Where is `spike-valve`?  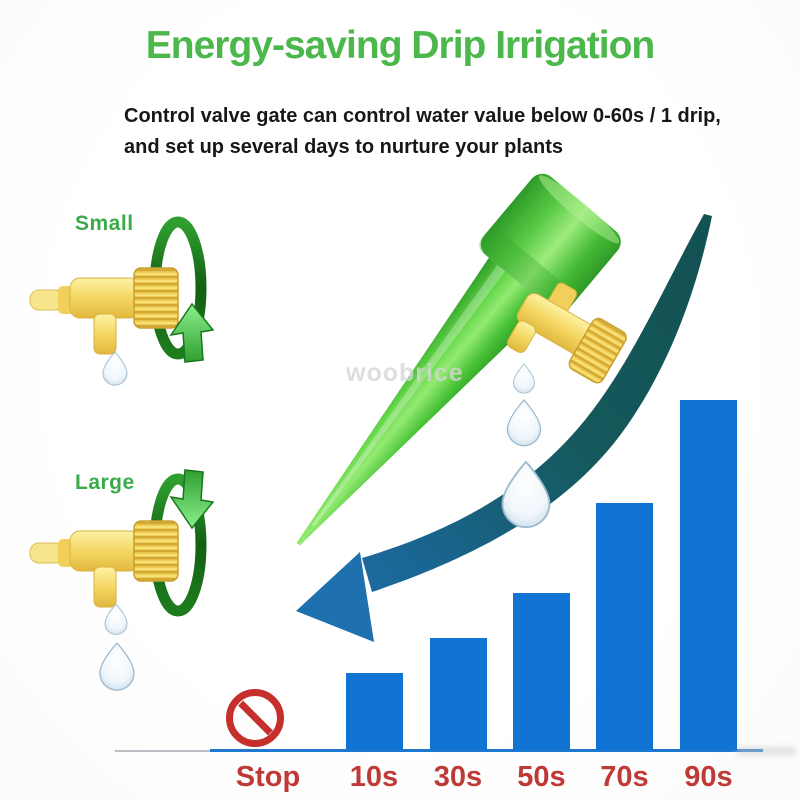
spike-valve is located at coordinates (567, 333).